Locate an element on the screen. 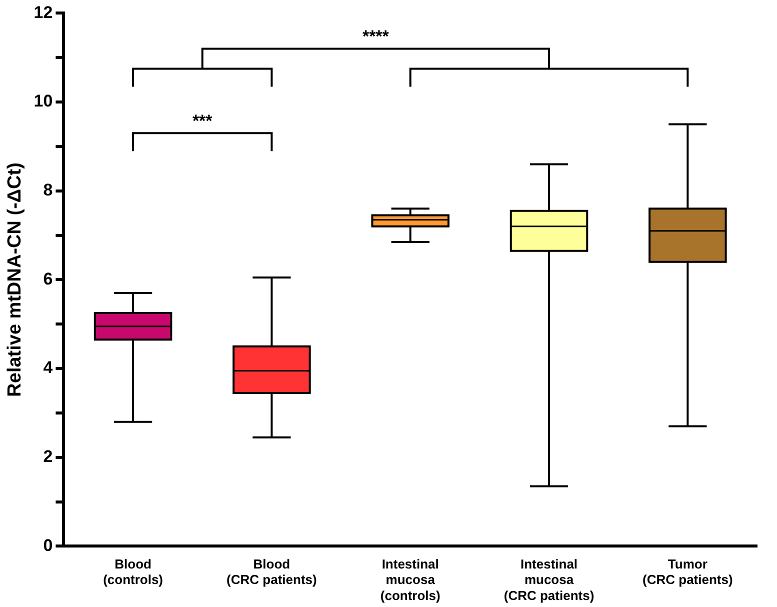  y-tick-label: 12 is located at coordinates (43, 12).